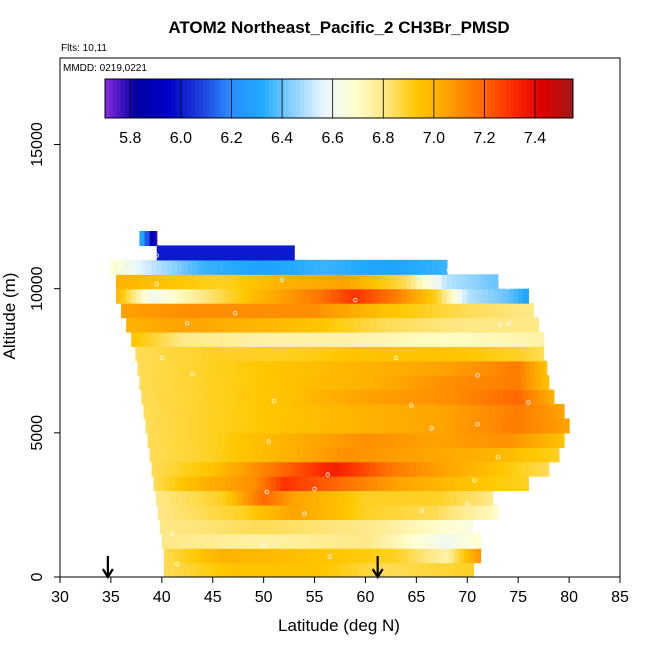 This screenshot has width=650, height=650. Describe the element at coordinates (105, 68) in the screenshot. I see `mmdd-label: MMDD: 0219,0221` at that location.